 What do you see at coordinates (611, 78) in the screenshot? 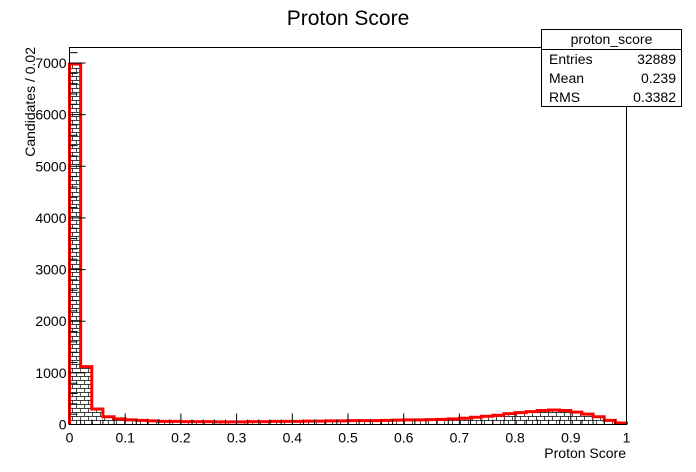
I see `stats-row-mean: Mean 0.239` at bounding box center [611, 78].